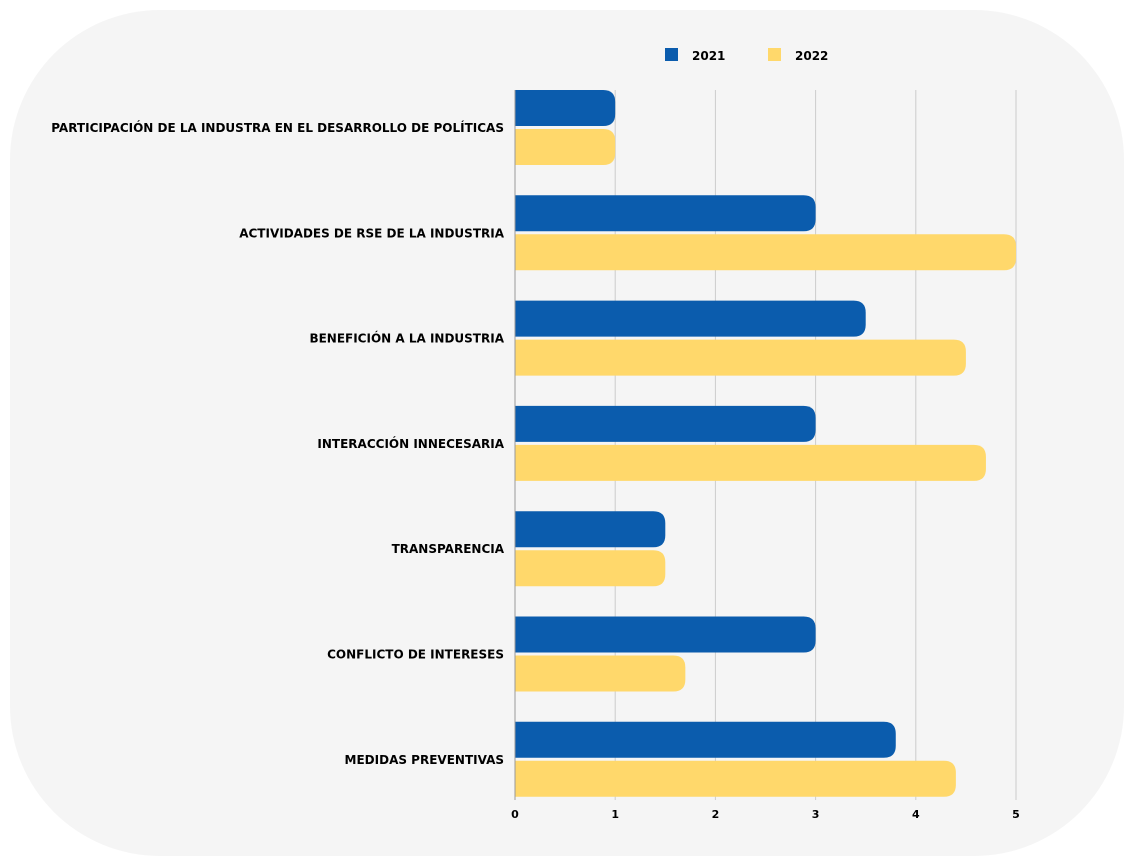 The width and height of the screenshot is (1134, 866). Describe the element at coordinates (716, 814) in the screenshot. I see `x-tick-label: 2` at that location.